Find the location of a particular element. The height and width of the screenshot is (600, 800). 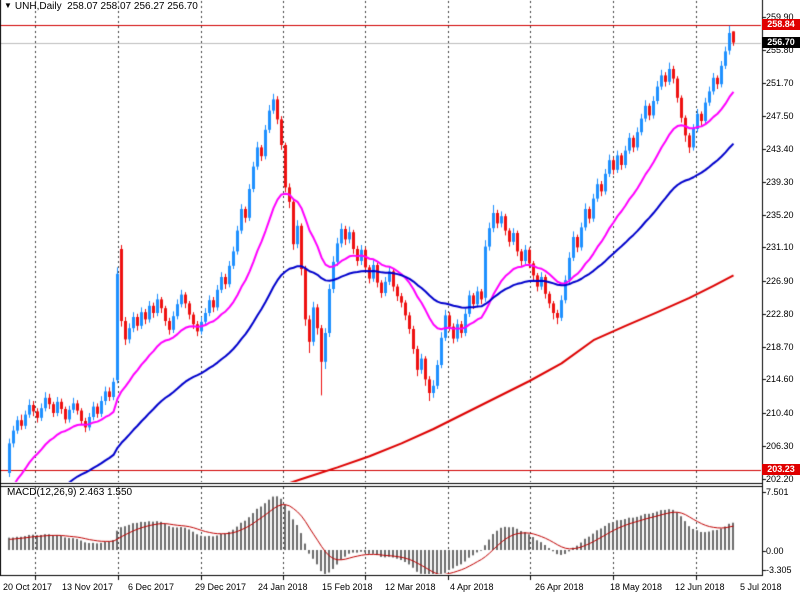

price-axis-label: 222.80 is located at coordinates (780, 314).